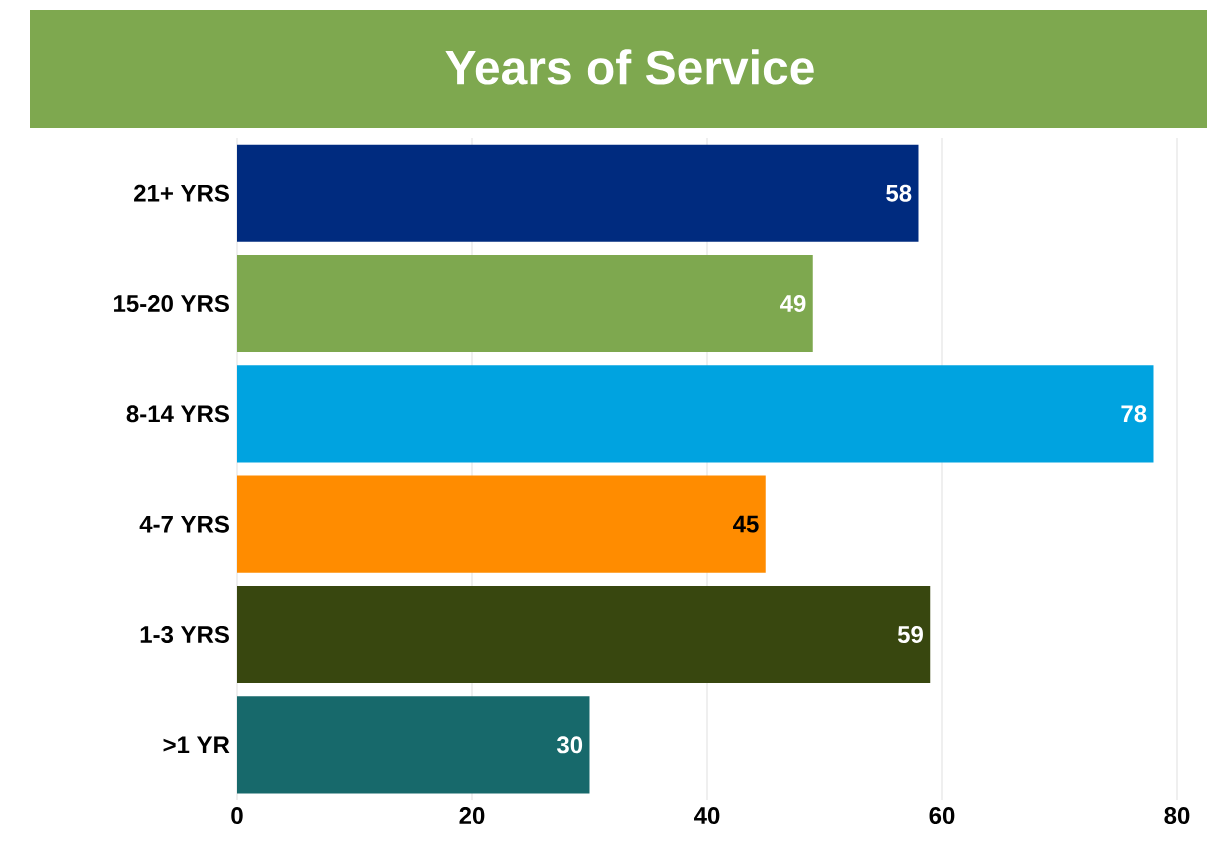  I want to click on y-tick-label: 8-14 YRS, so click(177, 414).